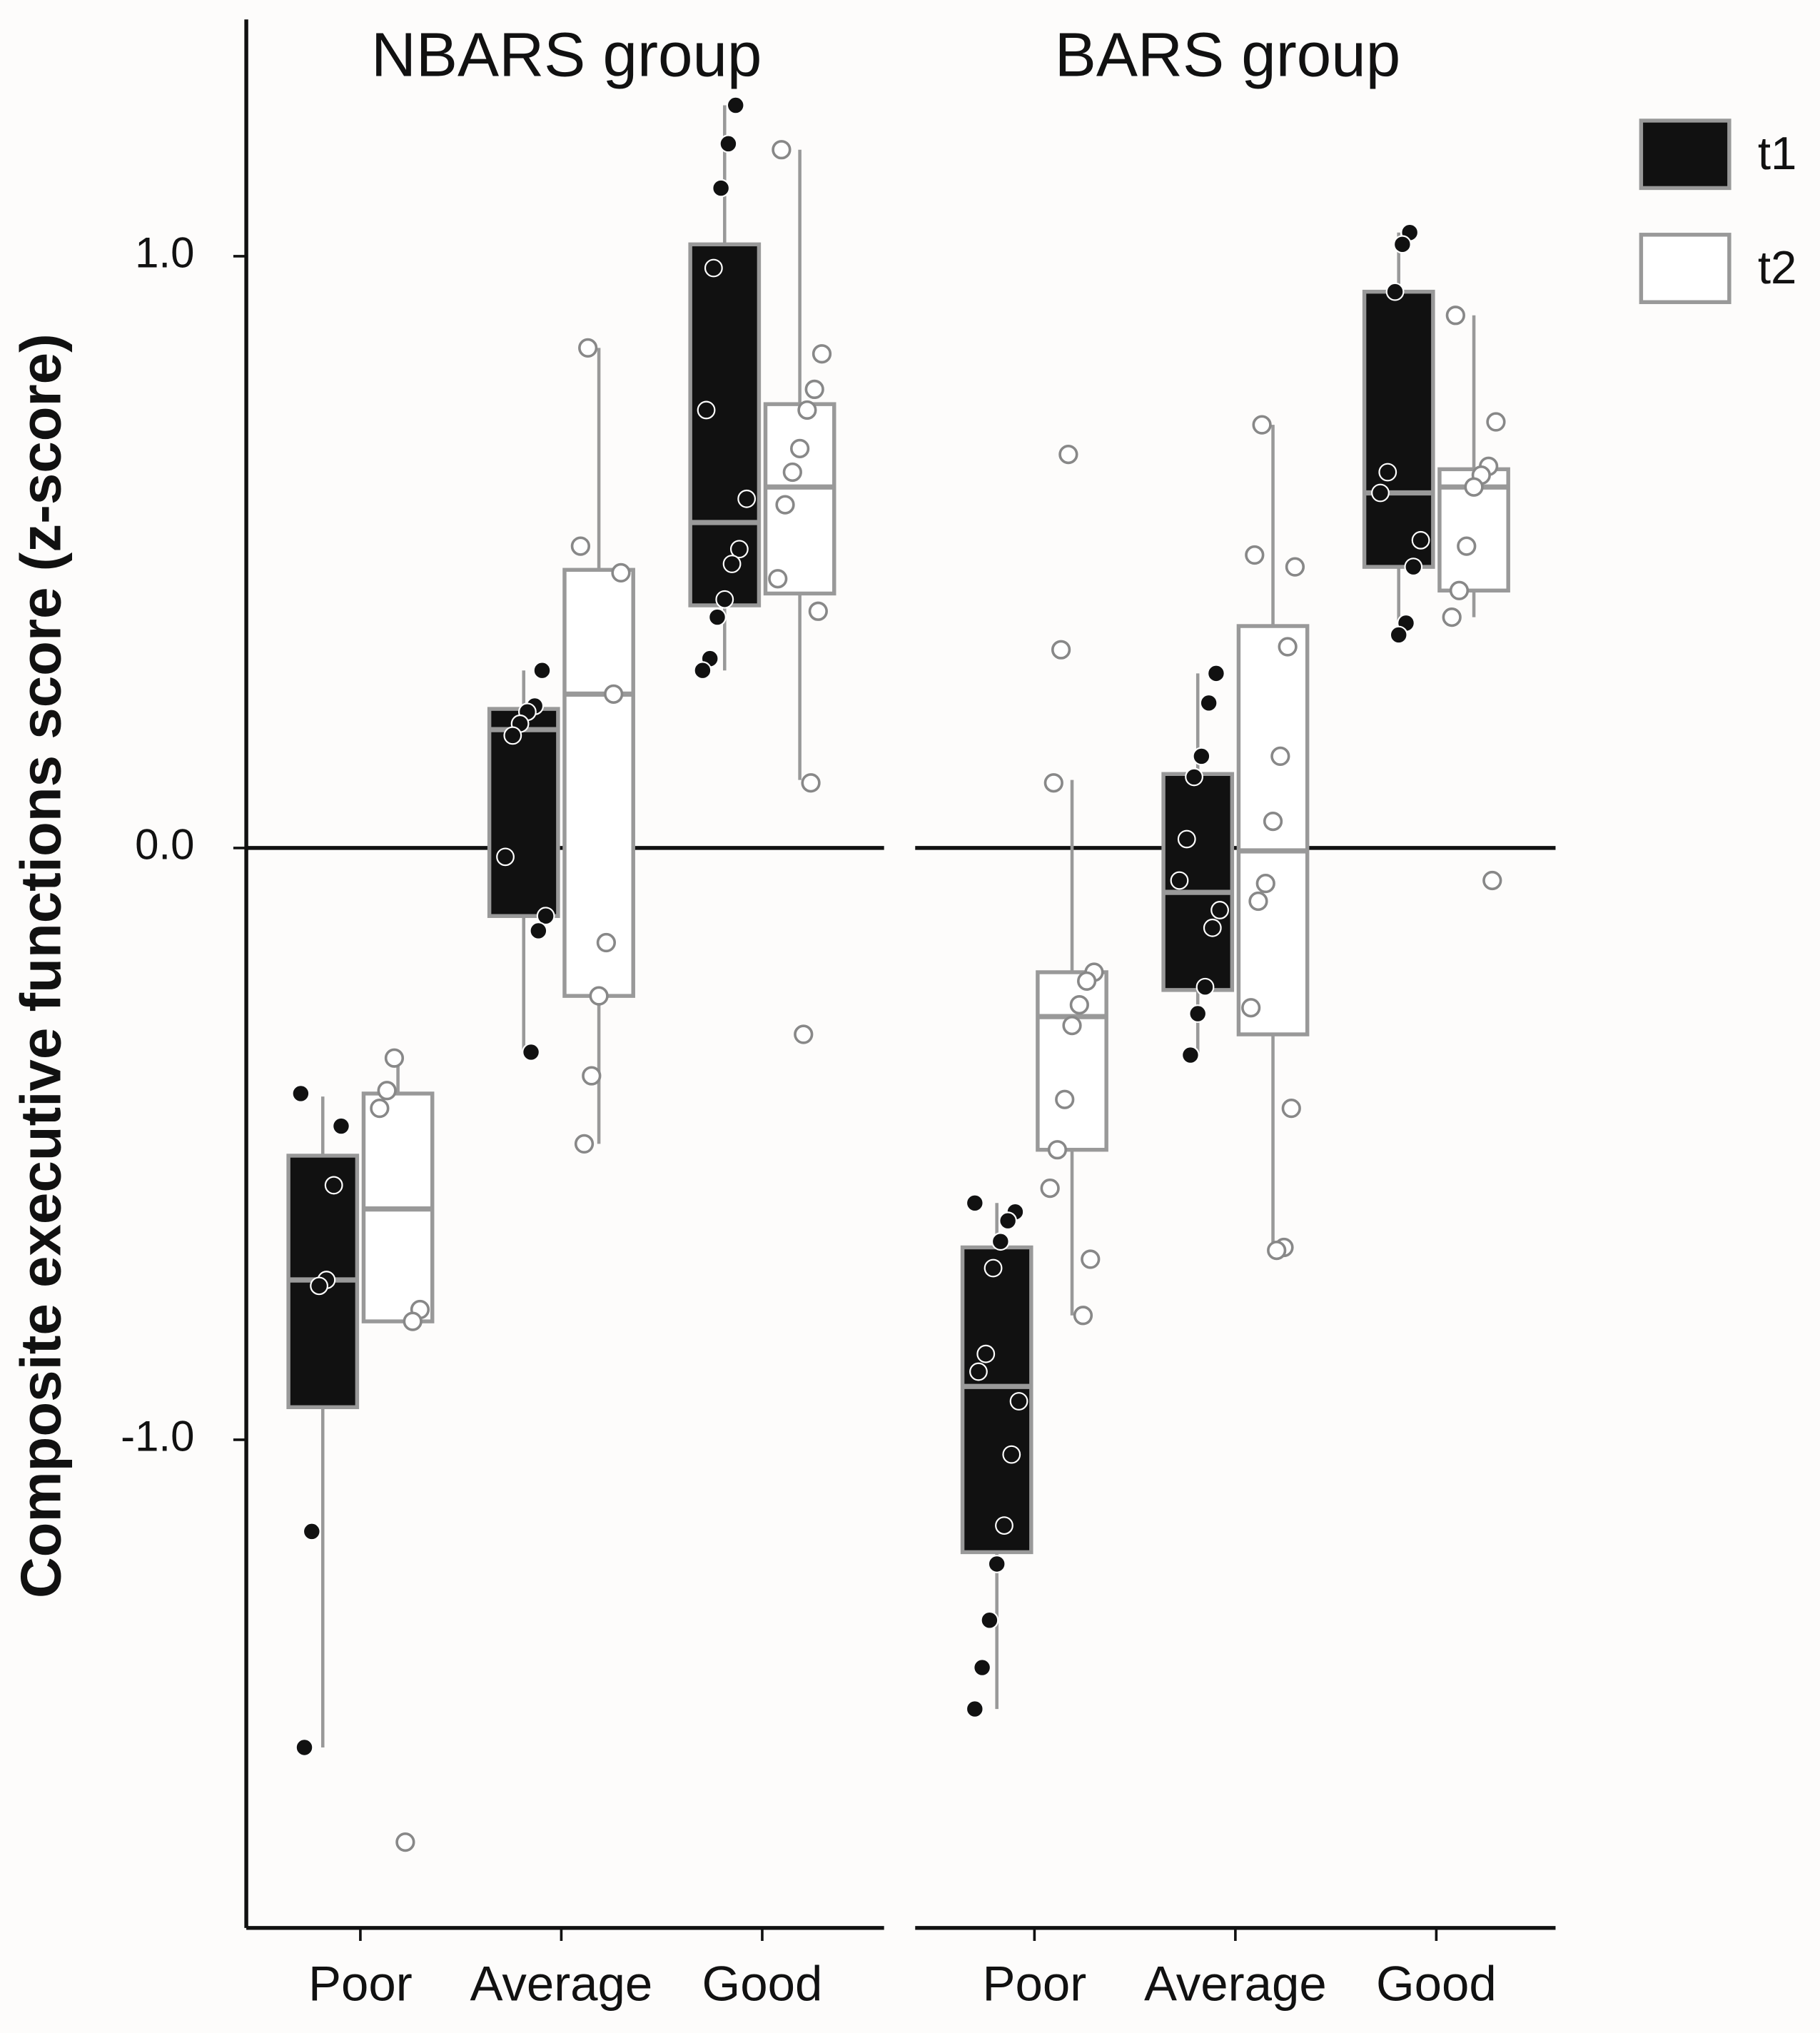 The height and width of the screenshot is (2033, 1820). Describe the element at coordinates (1777, 267) in the screenshot. I see `legend-label: t2` at that location.